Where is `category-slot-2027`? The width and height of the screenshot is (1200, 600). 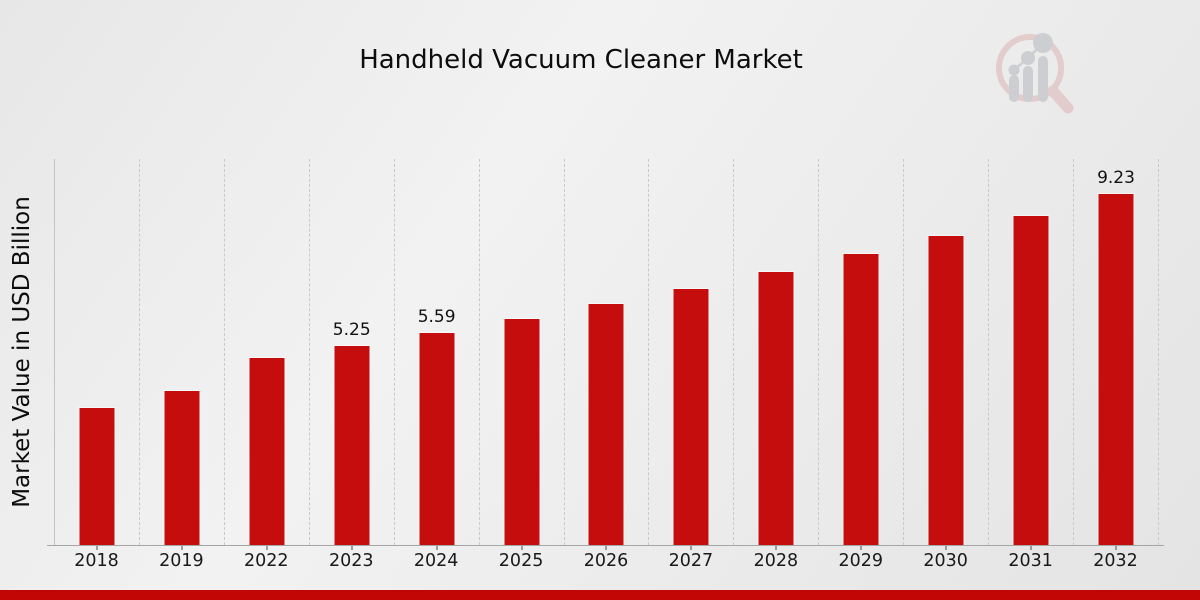 category-slot-2027 is located at coordinates (692, 354).